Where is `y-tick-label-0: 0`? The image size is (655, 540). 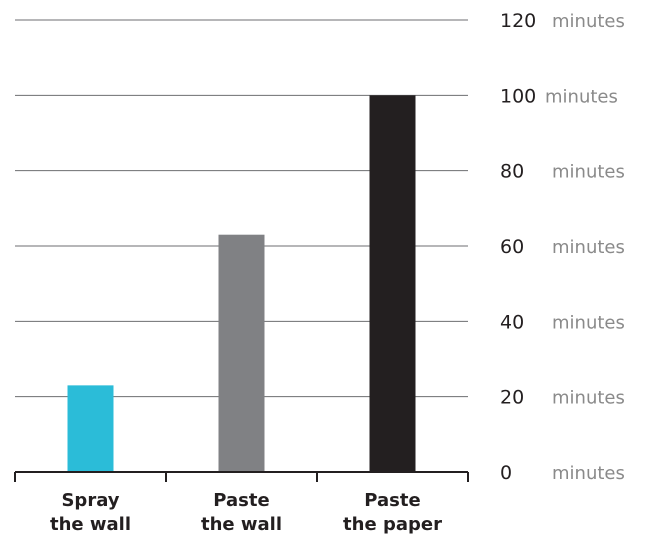
y-tick-label-0: 0 is located at coordinates (506, 473).